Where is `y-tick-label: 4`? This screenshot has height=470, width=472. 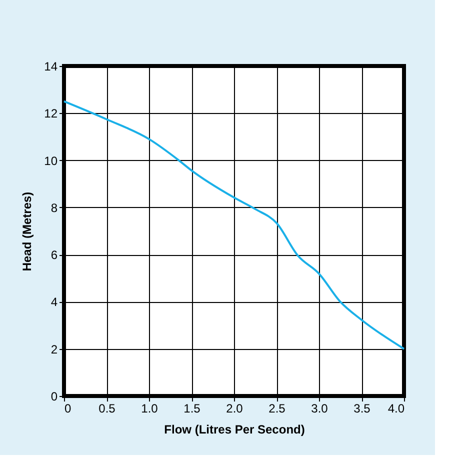 y-tick-label: 4 is located at coordinates (54, 302).